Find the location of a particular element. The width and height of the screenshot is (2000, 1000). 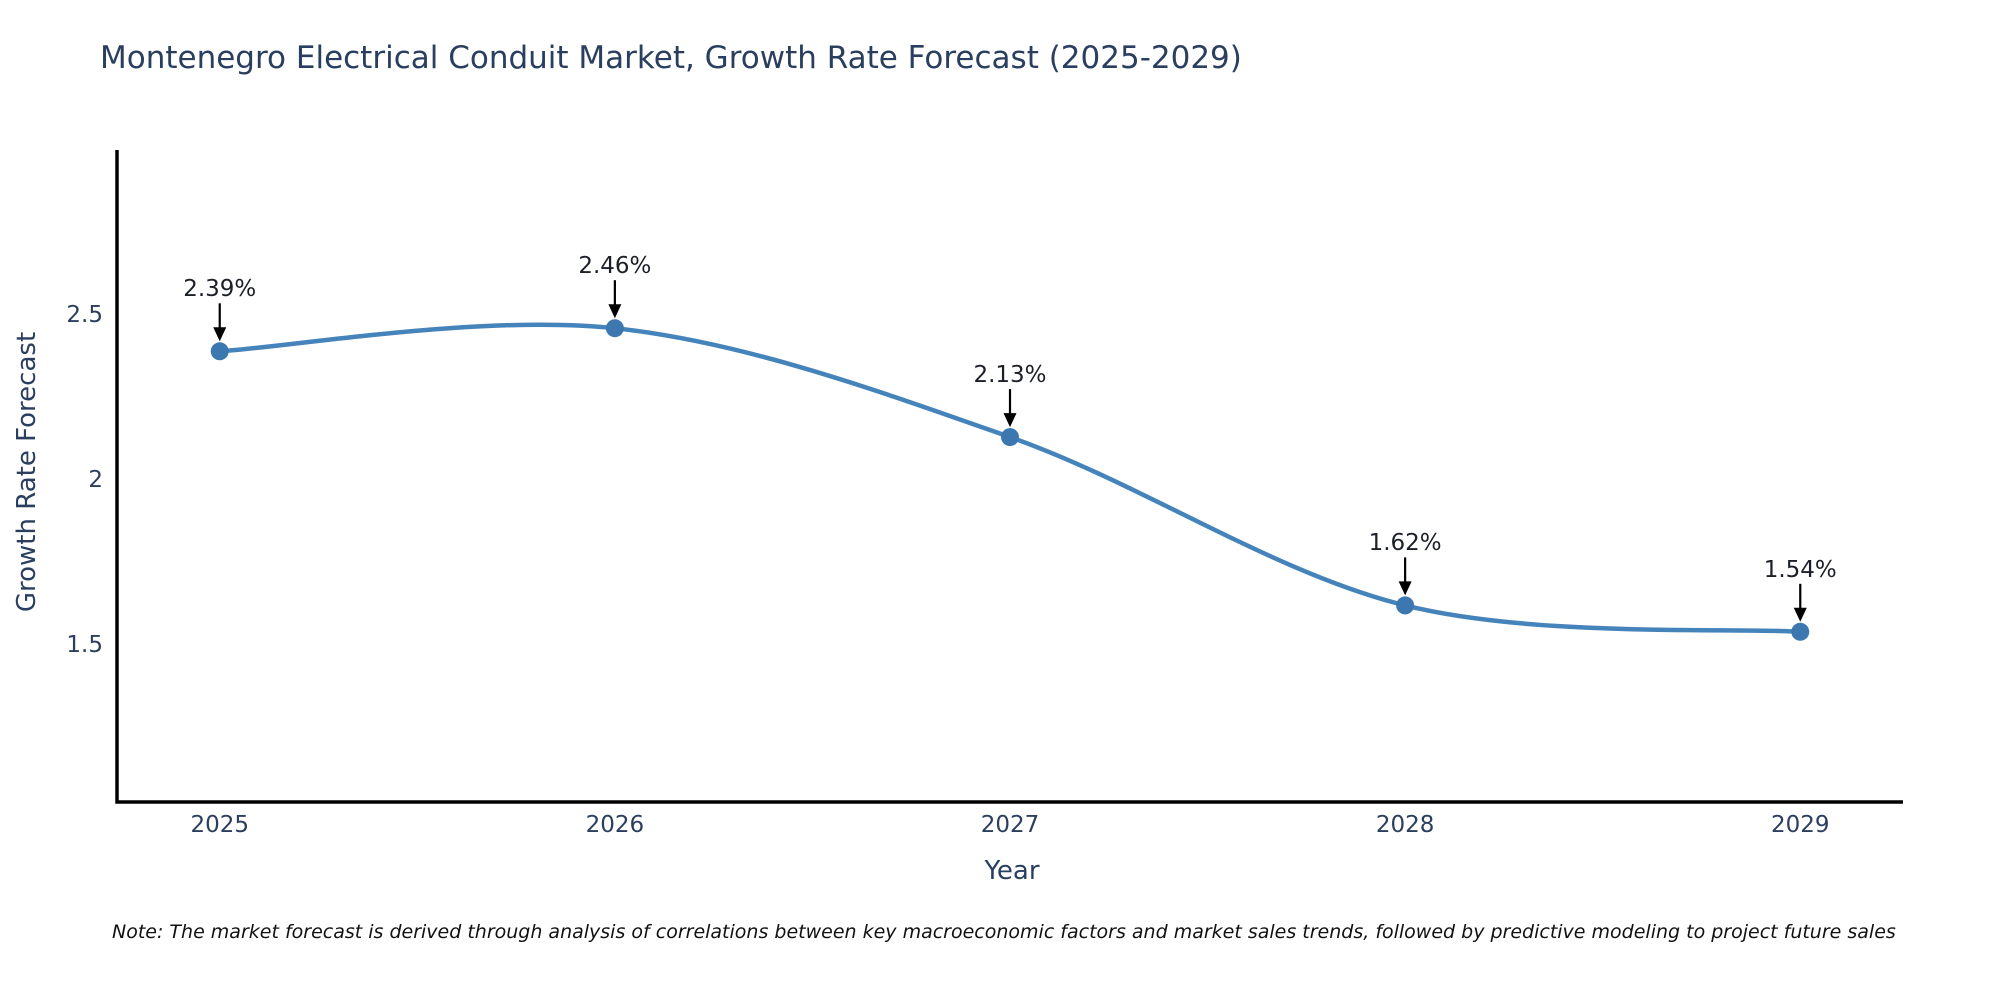

y-tick-label: 2 is located at coordinates (95, 480).